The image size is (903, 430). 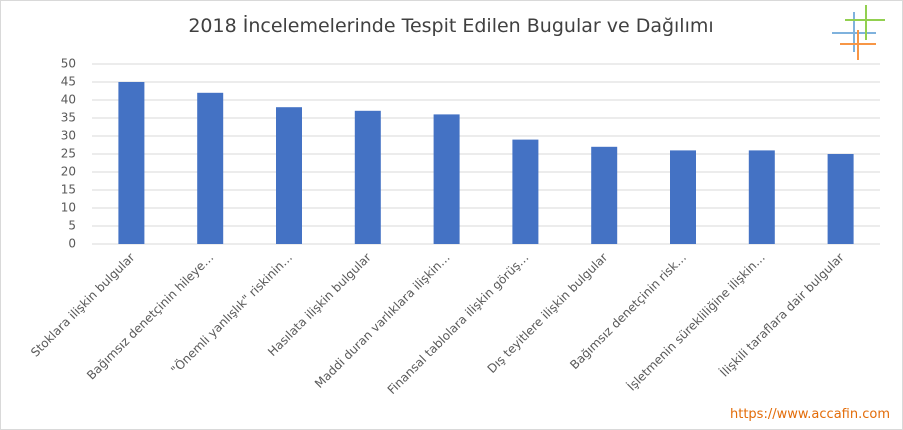 What do you see at coordinates (72, 226) in the screenshot?
I see `y-tick-label: 5` at bounding box center [72, 226].